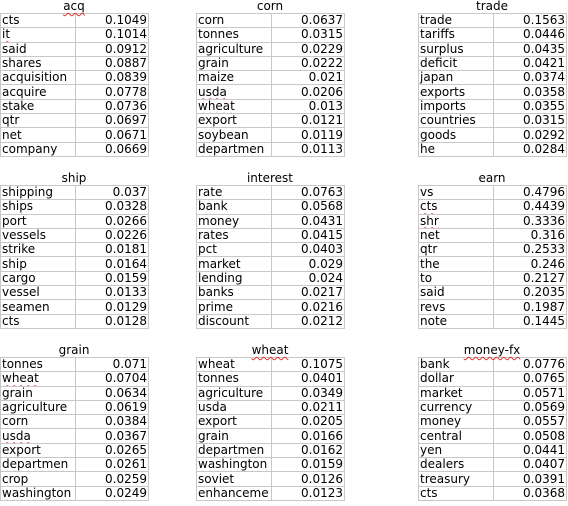  Describe the element at coordinates (308, 278) in the screenshot. I see `weight-cell: 0.024` at that location.